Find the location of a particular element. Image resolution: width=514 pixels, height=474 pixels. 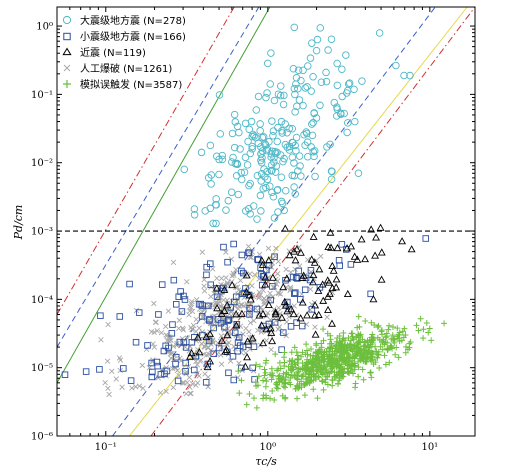

legend-entry-false-trigger: 模拟误触发 (N=3587) is located at coordinates (122, 84).